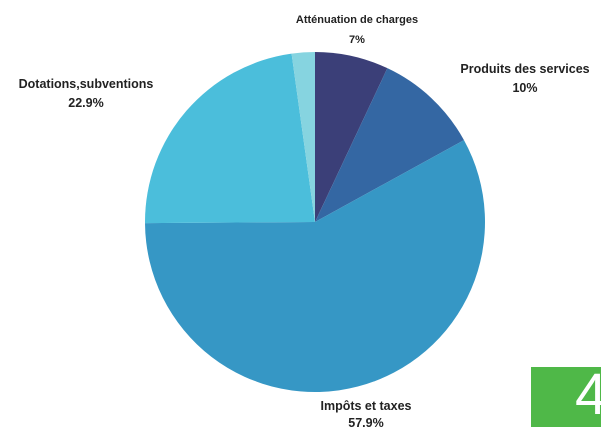 Image resolution: width=601 pixels, height=427 pixels. I want to click on slice-value-label-2: 57.9%, so click(365, 421).